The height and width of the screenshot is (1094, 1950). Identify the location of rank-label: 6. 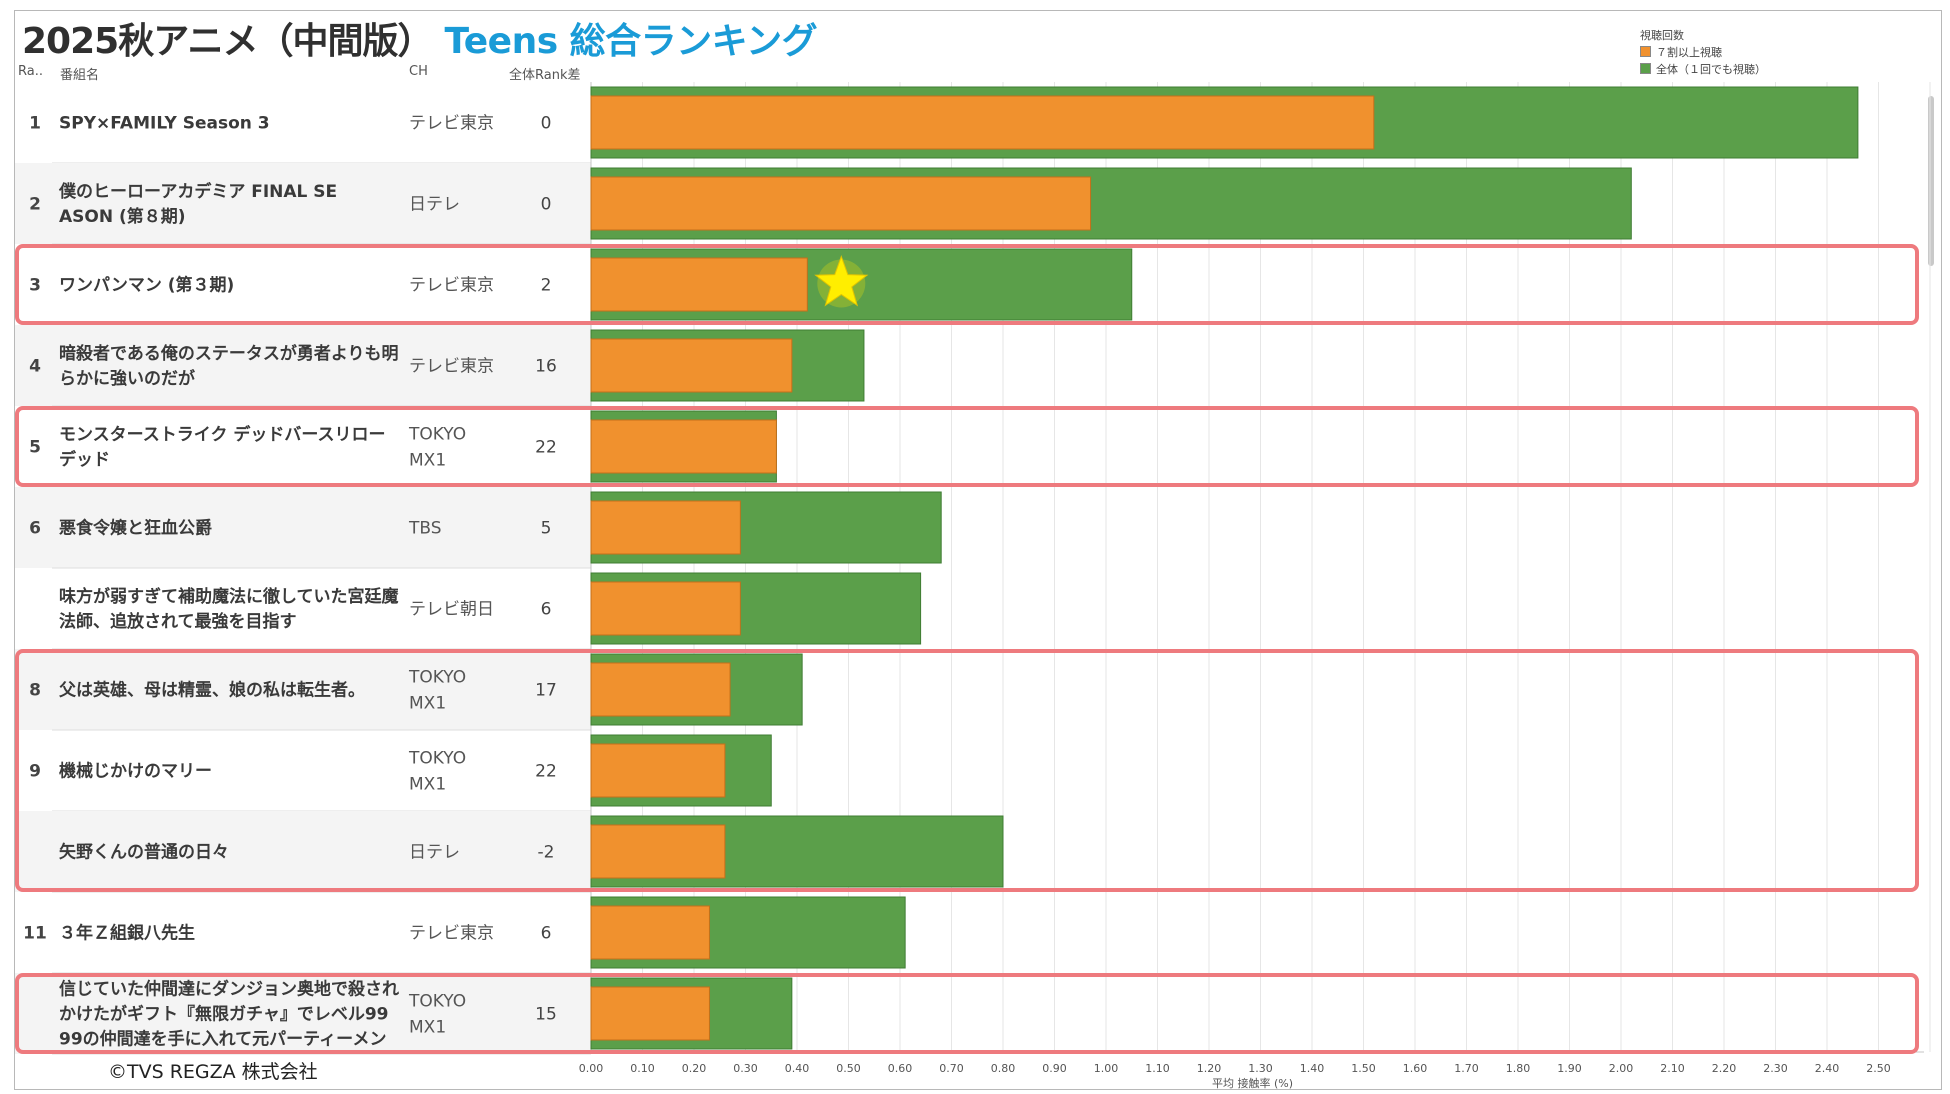
(35, 529).